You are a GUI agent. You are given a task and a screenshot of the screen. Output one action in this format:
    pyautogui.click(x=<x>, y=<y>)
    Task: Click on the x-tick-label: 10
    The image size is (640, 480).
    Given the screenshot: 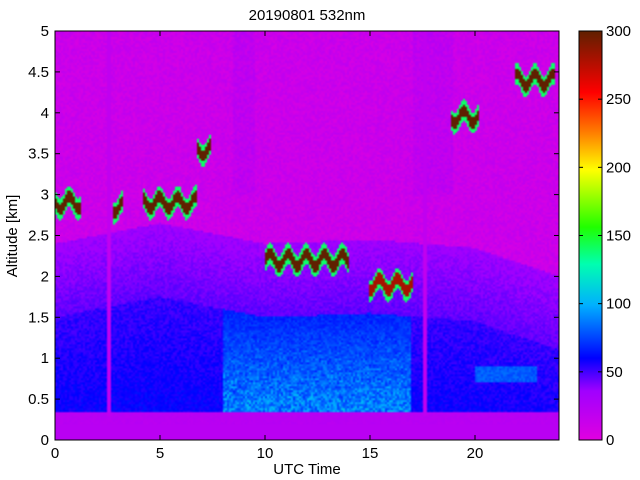 What is the action you would take?
    pyautogui.click(x=265, y=453)
    